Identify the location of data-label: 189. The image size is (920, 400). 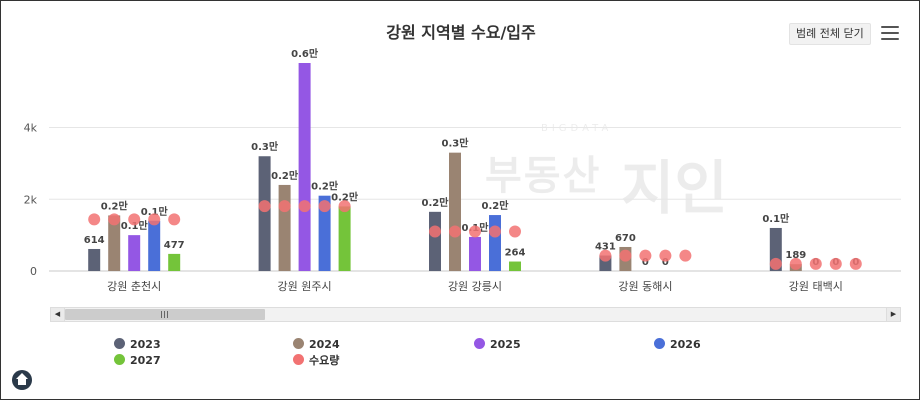
(795, 255).